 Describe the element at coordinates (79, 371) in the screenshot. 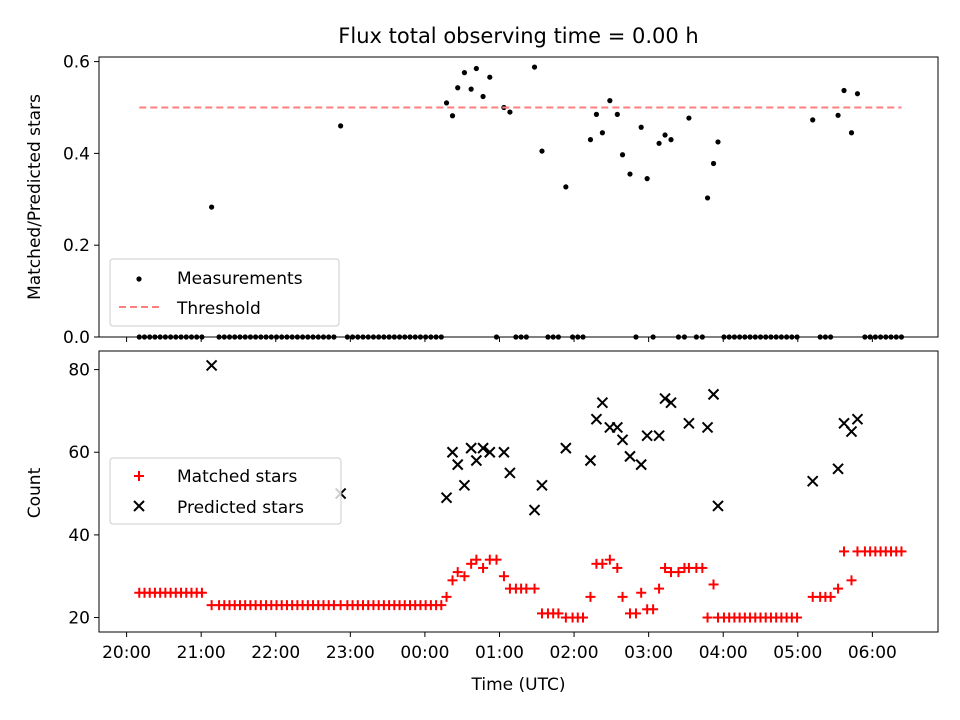

I see `bottom-ytick-label: 80` at that location.